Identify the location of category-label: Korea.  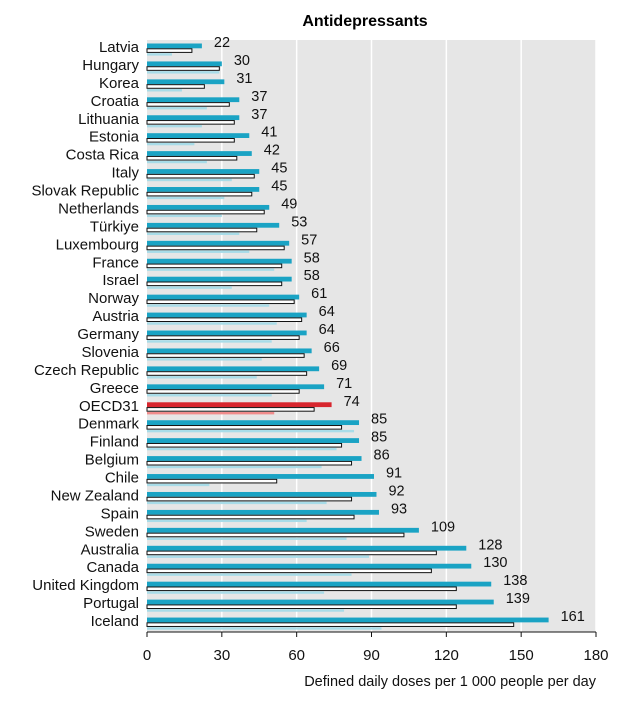
(119, 83).